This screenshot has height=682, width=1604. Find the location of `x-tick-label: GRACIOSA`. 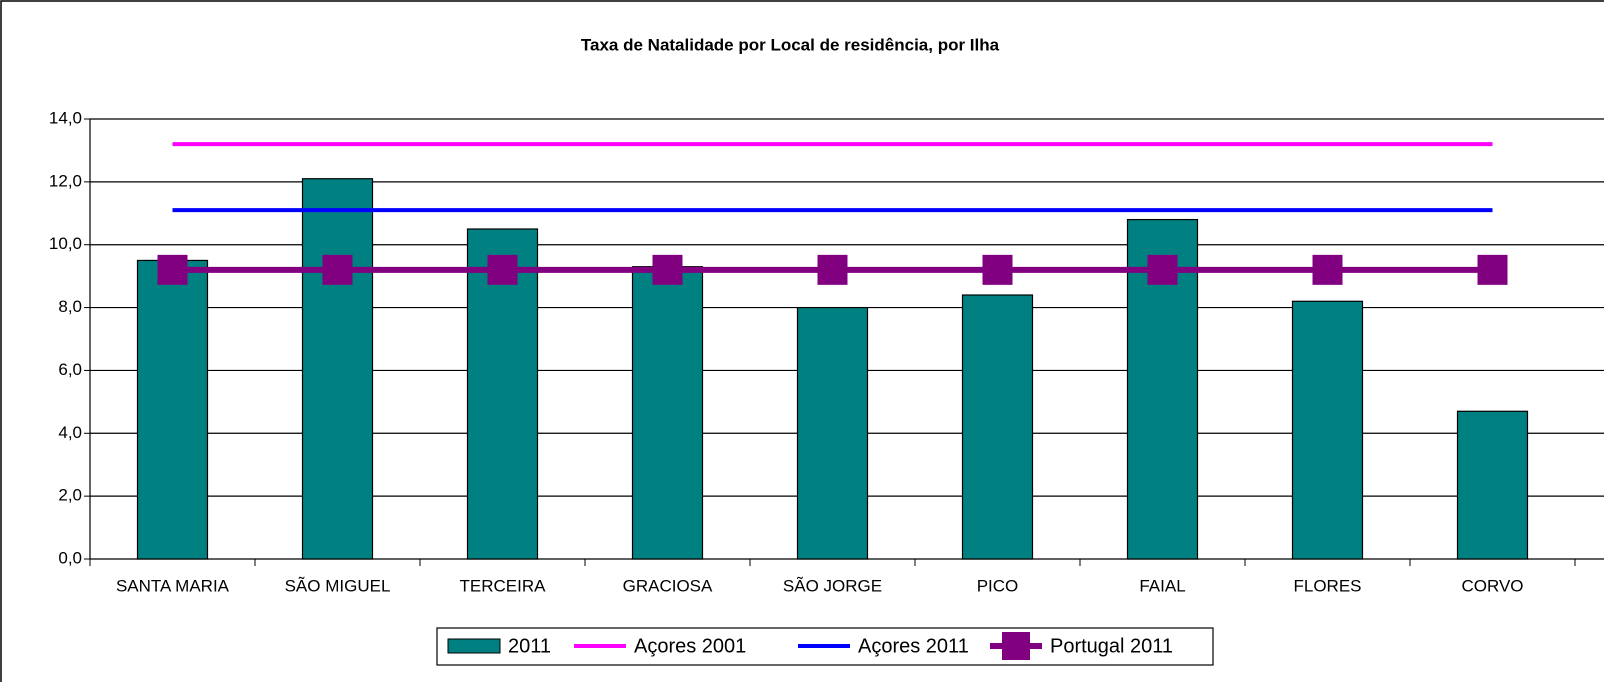

x-tick-label: GRACIOSA is located at coordinates (668, 585).